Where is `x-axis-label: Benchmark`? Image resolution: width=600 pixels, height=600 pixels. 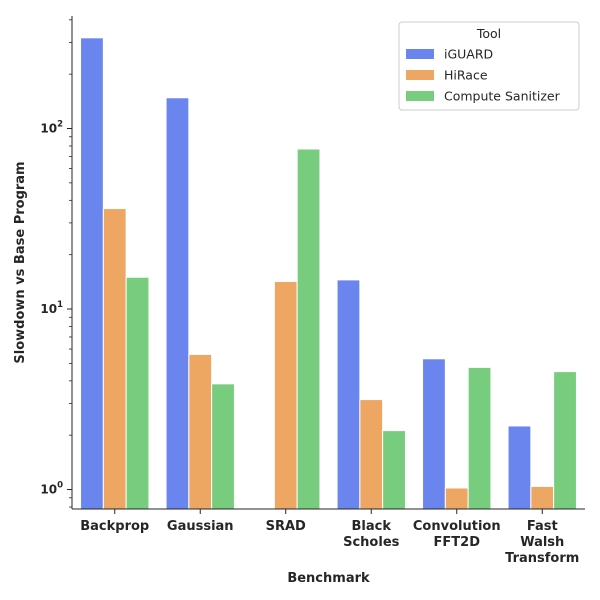 x-axis-label: Benchmark is located at coordinates (328, 578).